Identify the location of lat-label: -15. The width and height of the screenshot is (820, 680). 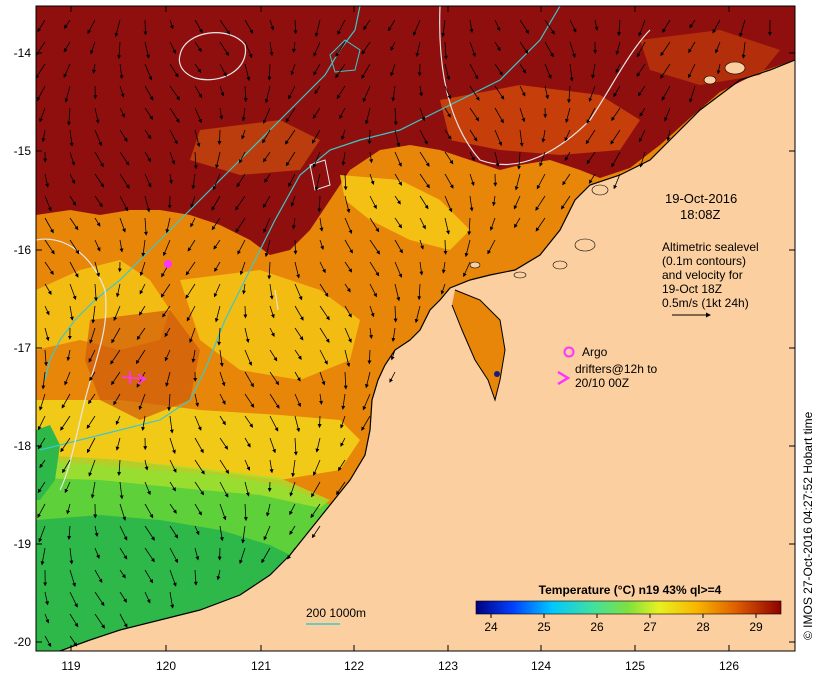
(23, 151).